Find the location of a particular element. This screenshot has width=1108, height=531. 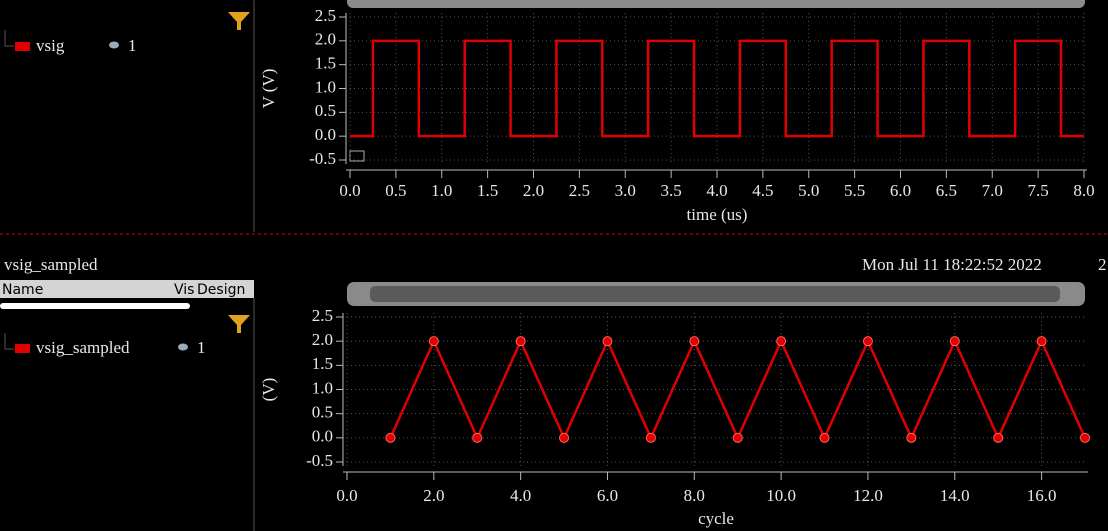

x-tick-label: 0.5 is located at coordinates (395, 190).